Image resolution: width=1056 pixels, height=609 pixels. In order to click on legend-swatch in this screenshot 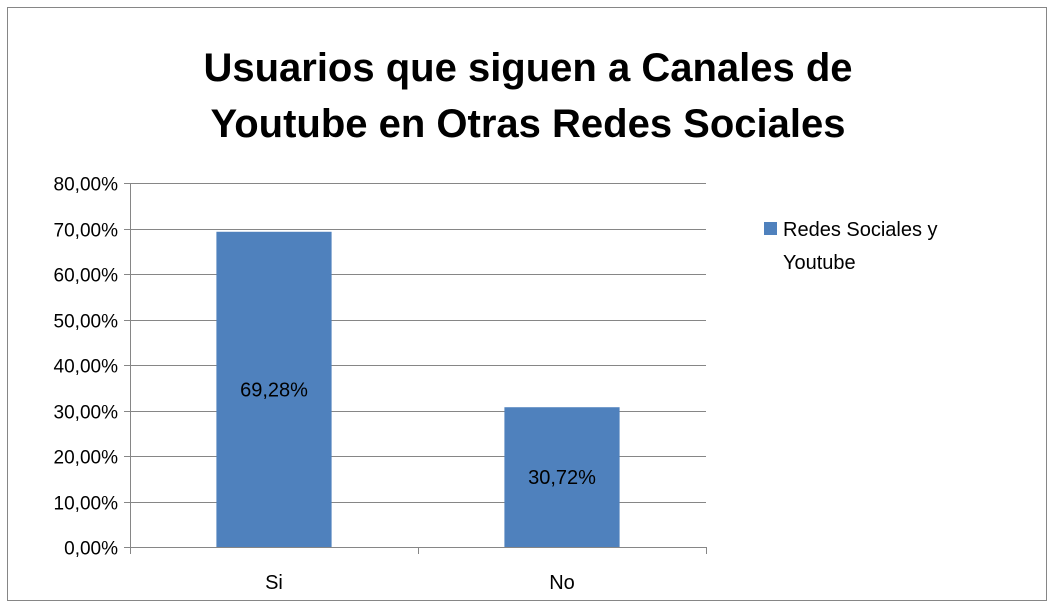, I will do `click(770, 228)`.